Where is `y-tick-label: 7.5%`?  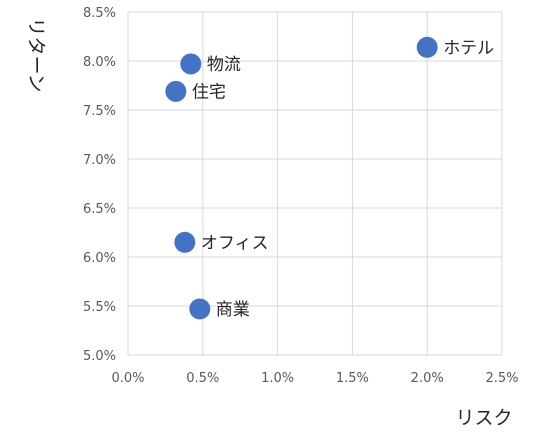
y-tick-label: 7.5% is located at coordinates (99, 111).